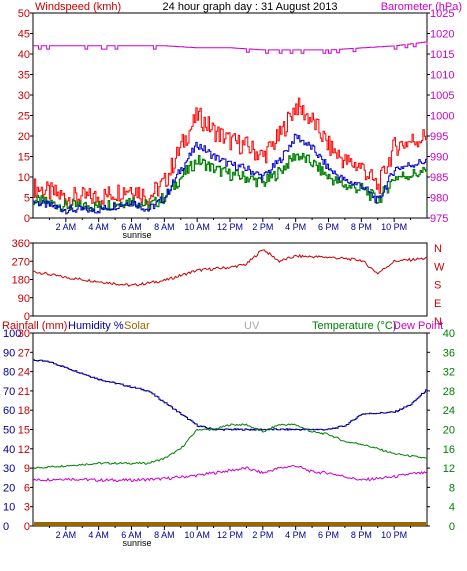  What do you see at coordinates (230, 473) in the screenshot?
I see `dewpoint-series-line` at bounding box center [230, 473].